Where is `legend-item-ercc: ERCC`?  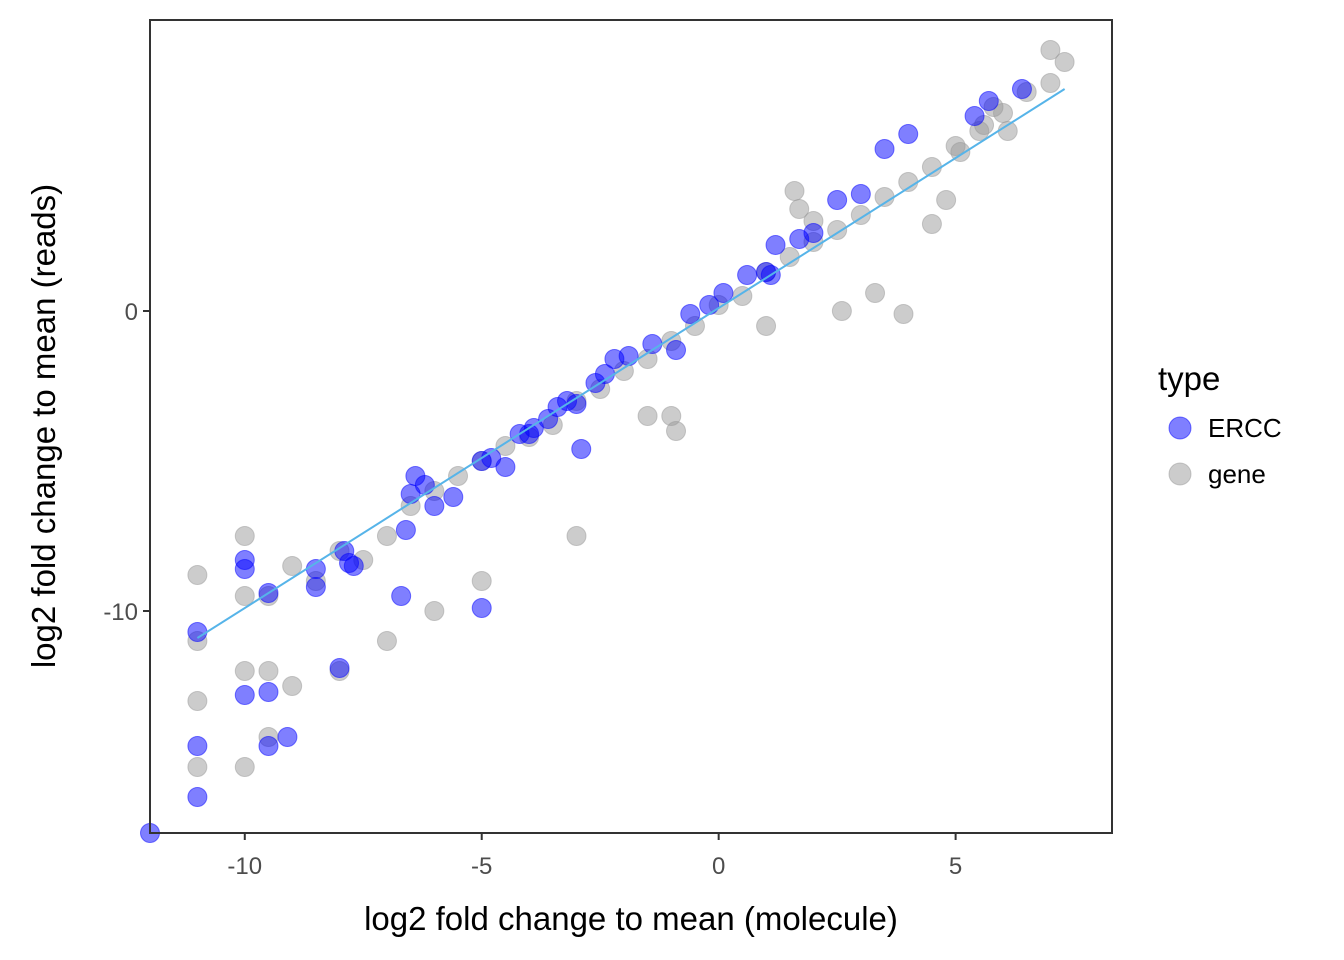
legend-item-ercc: ERCC is located at coordinates (1225, 428).